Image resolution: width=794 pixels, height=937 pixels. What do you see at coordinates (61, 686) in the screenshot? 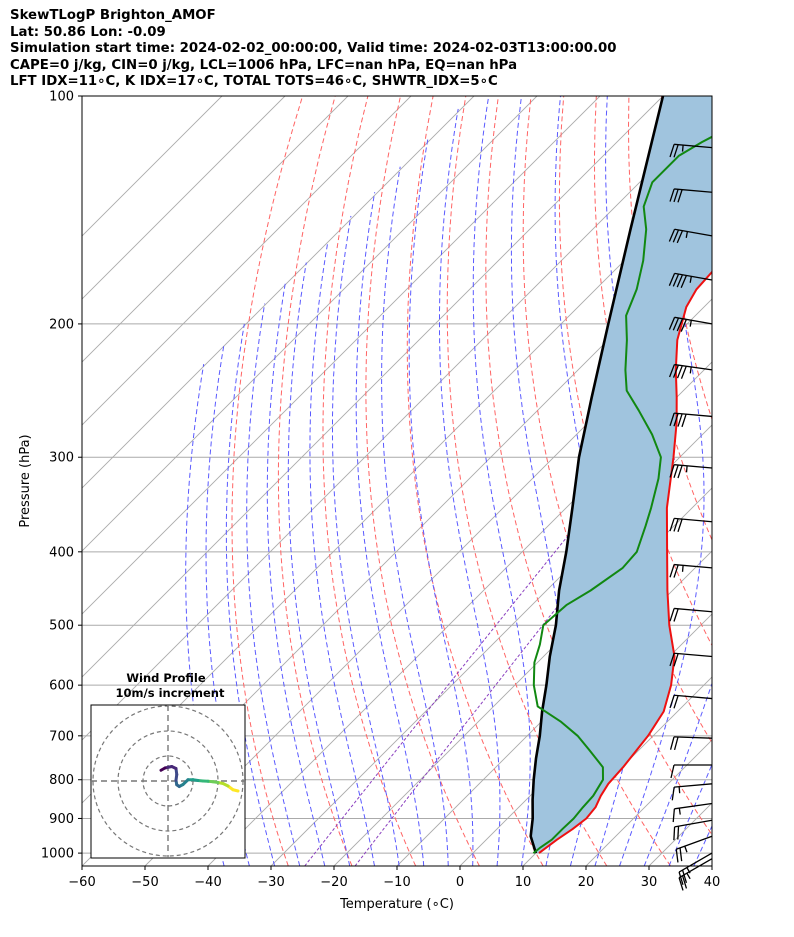
I see `y-tick-label: 600` at bounding box center [61, 686].